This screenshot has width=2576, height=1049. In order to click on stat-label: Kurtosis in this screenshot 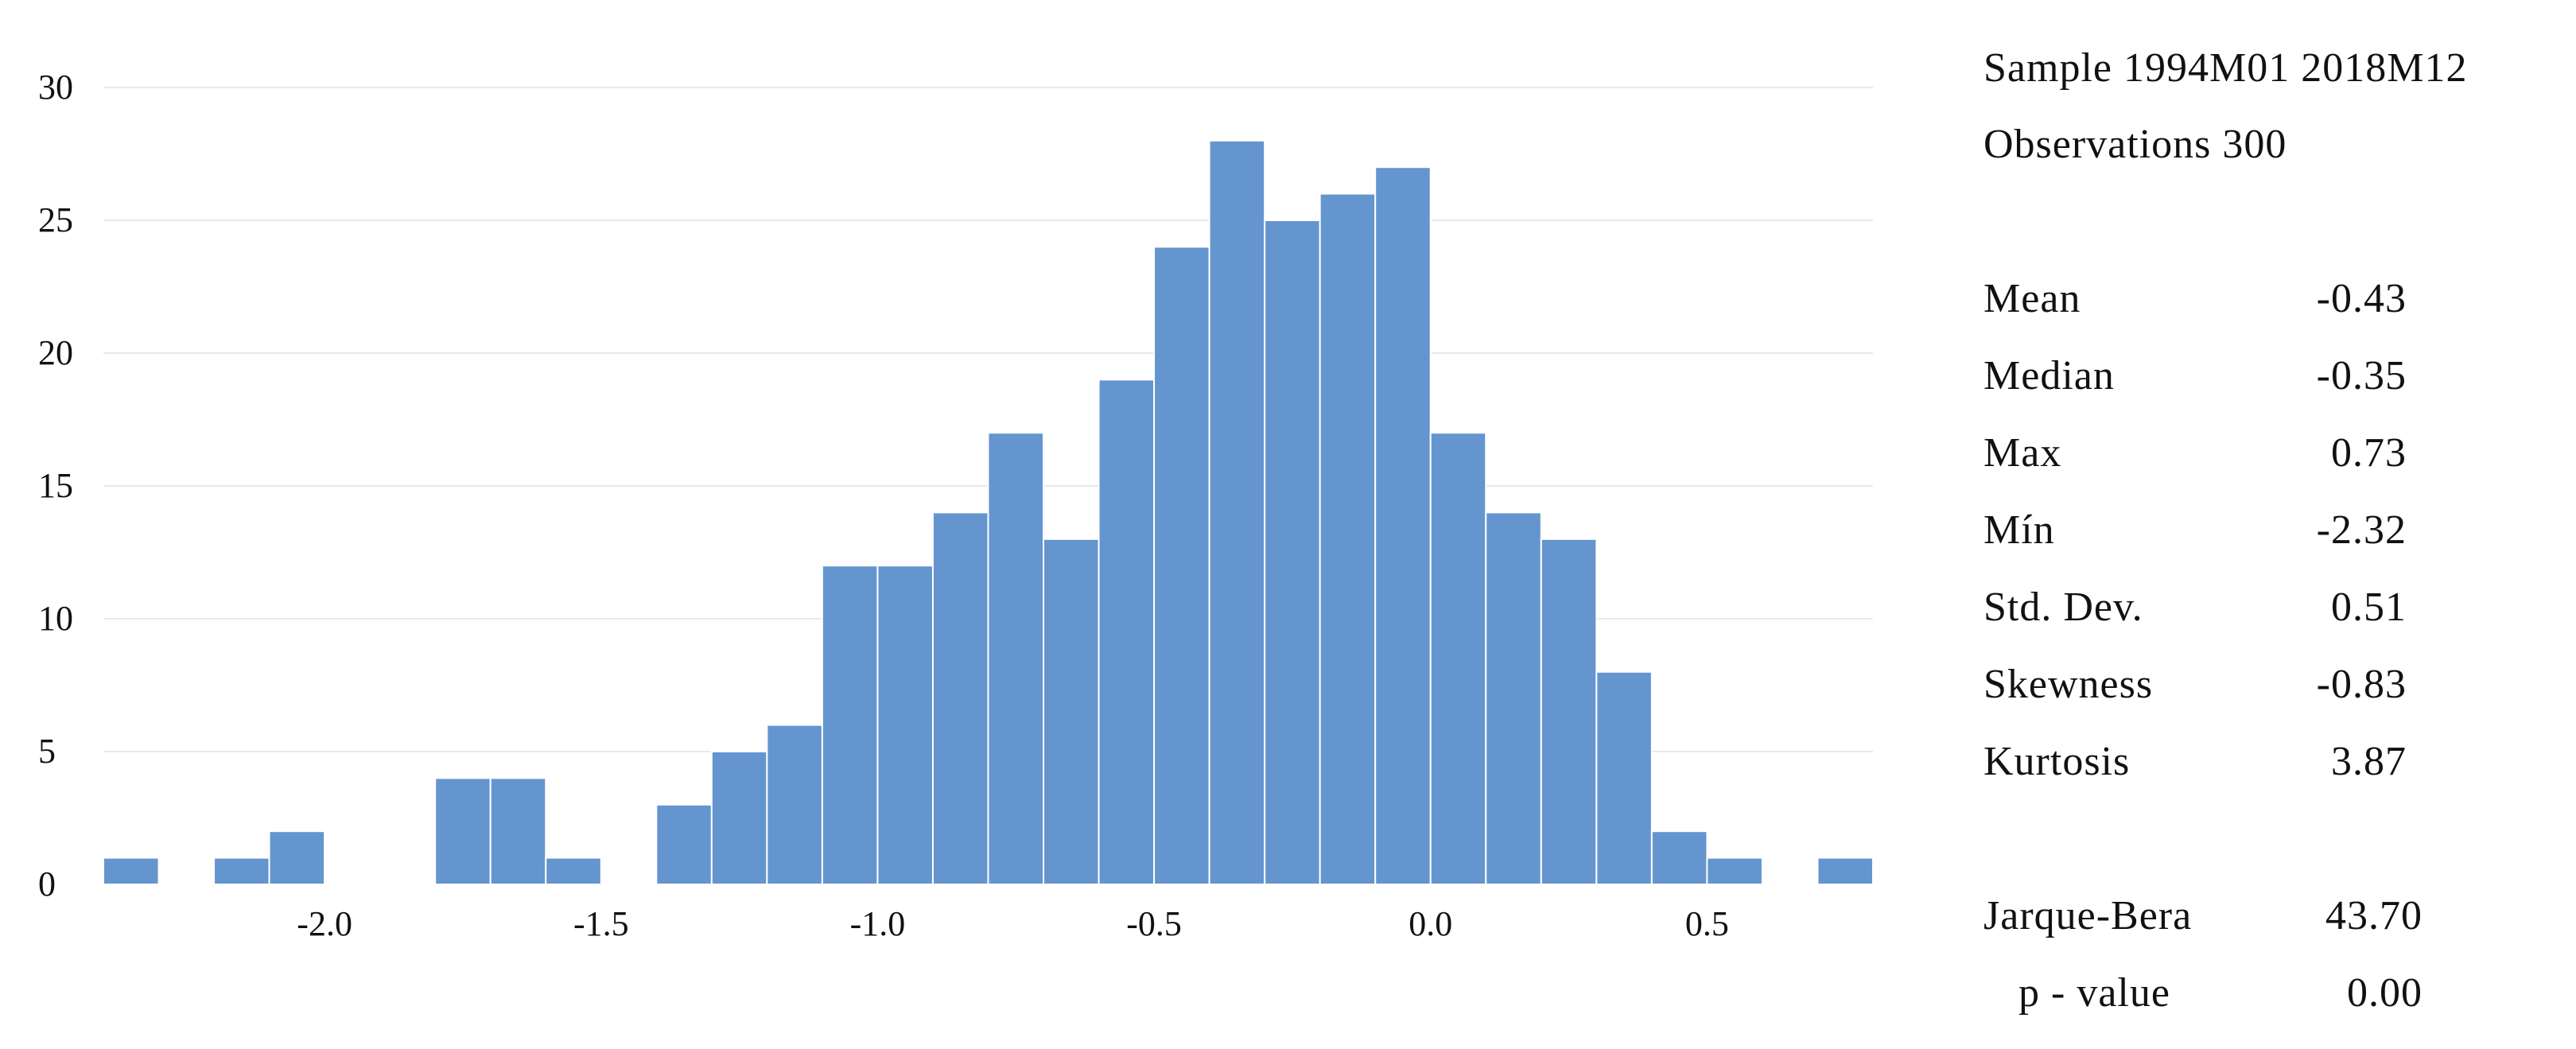, I will do `click(2057, 761)`.